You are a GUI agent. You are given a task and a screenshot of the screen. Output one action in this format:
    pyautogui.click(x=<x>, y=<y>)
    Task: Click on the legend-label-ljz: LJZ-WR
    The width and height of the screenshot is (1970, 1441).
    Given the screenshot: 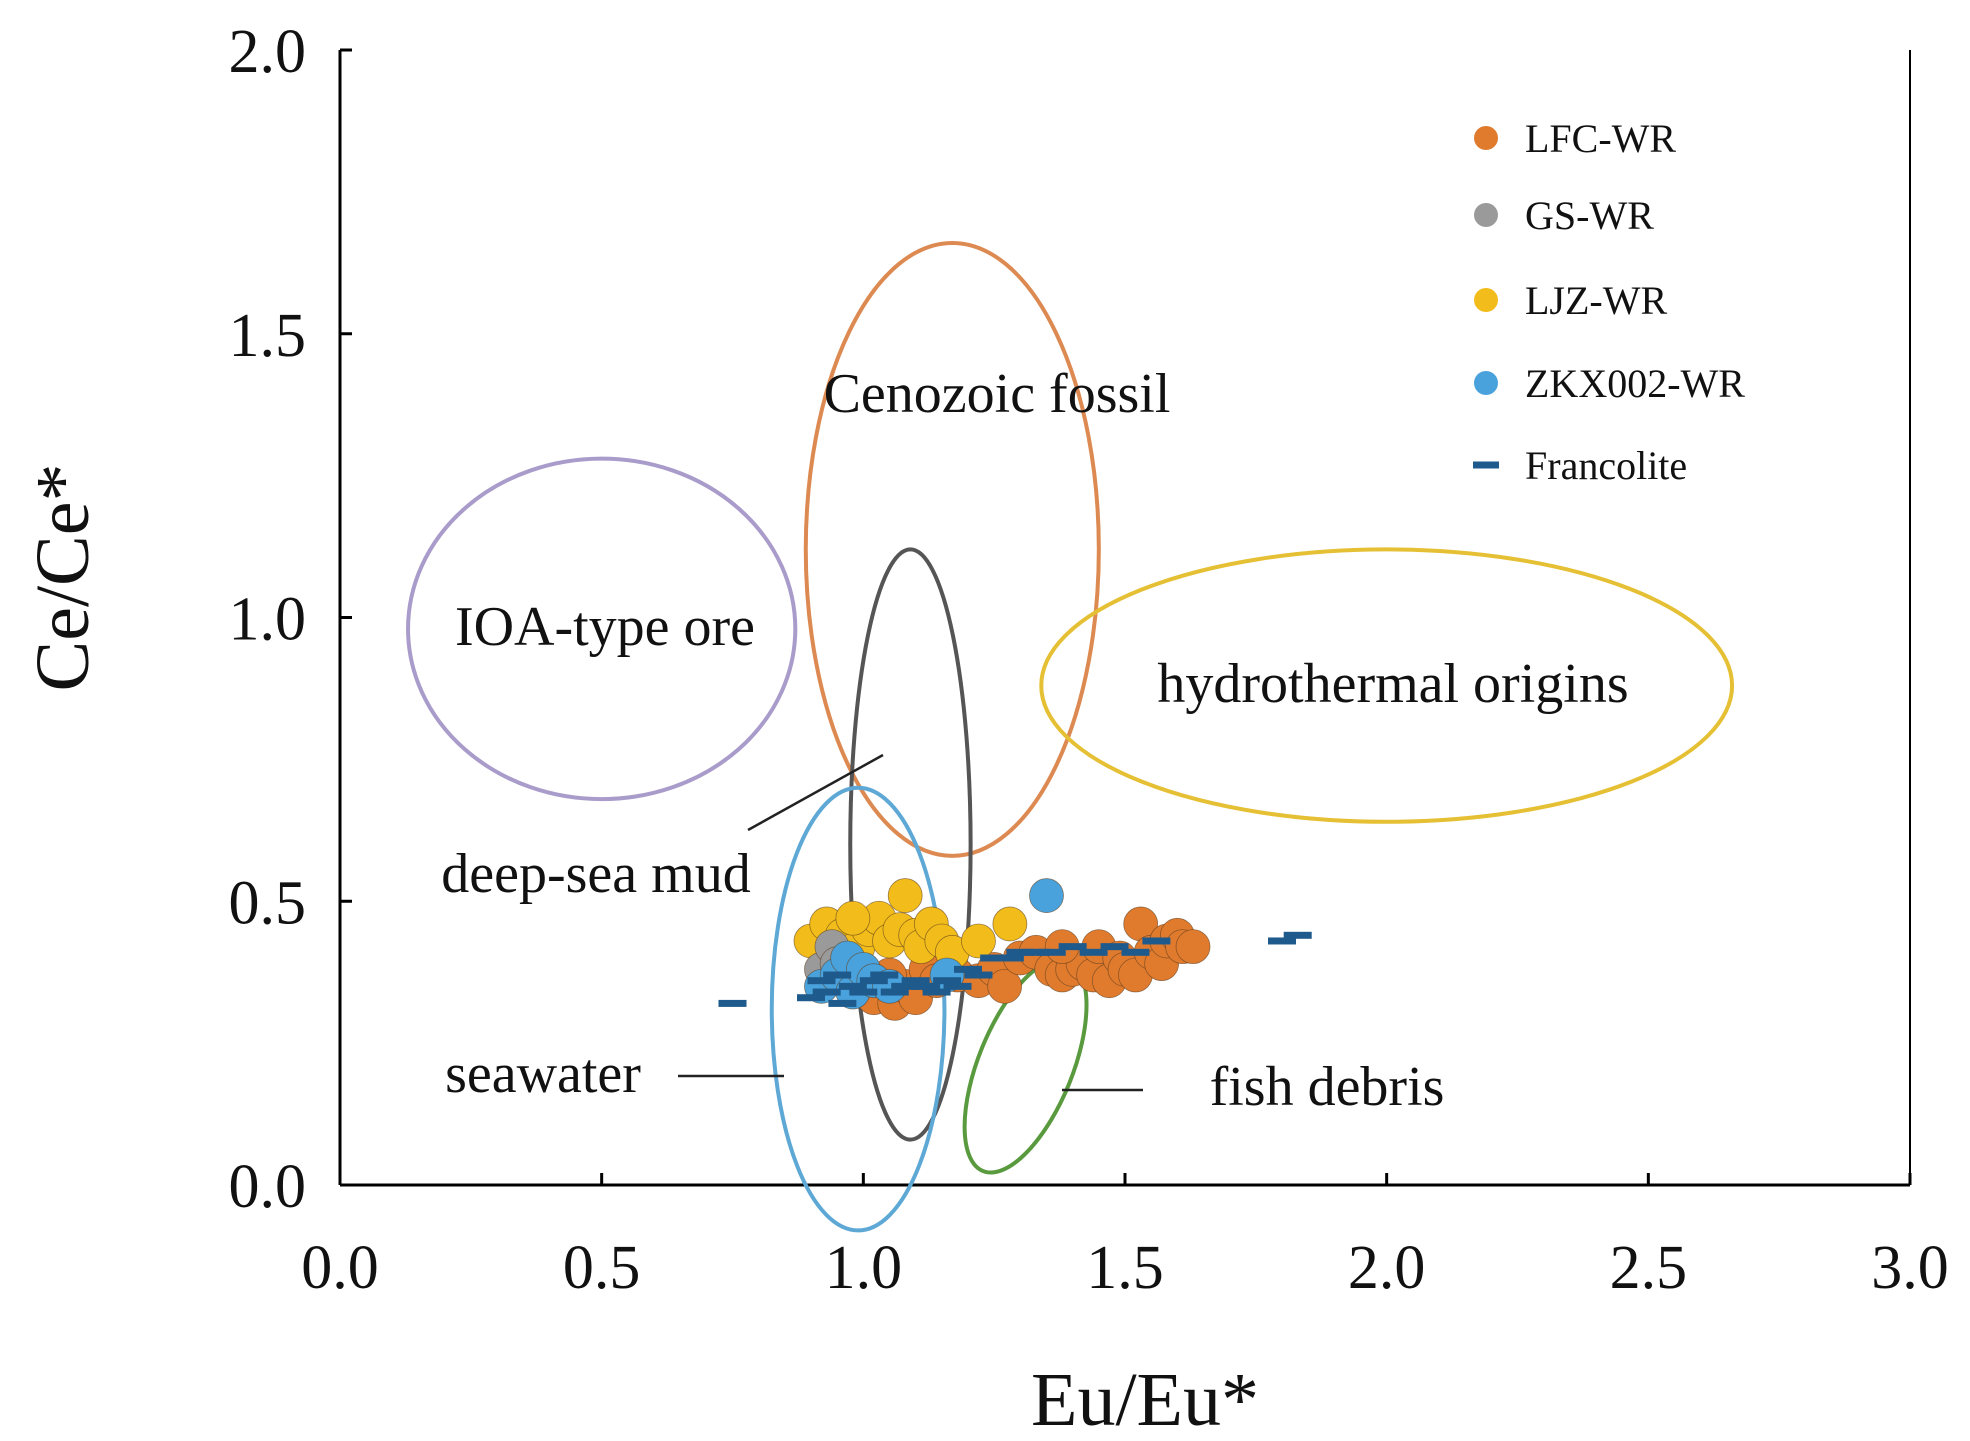 What is the action you would take?
    pyautogui.click(x=1596, y=300)
    